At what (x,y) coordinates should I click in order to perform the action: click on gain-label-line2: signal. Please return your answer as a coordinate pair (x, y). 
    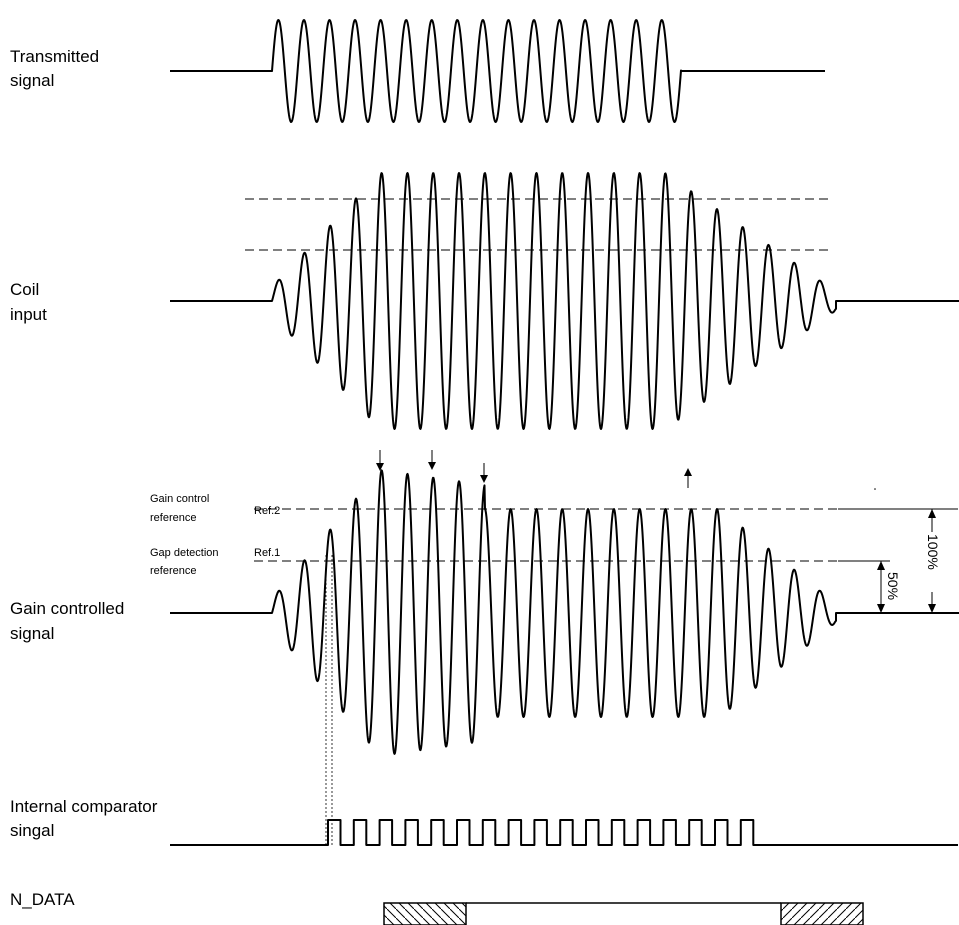
    Looking at the image, I should click on (32, 633).